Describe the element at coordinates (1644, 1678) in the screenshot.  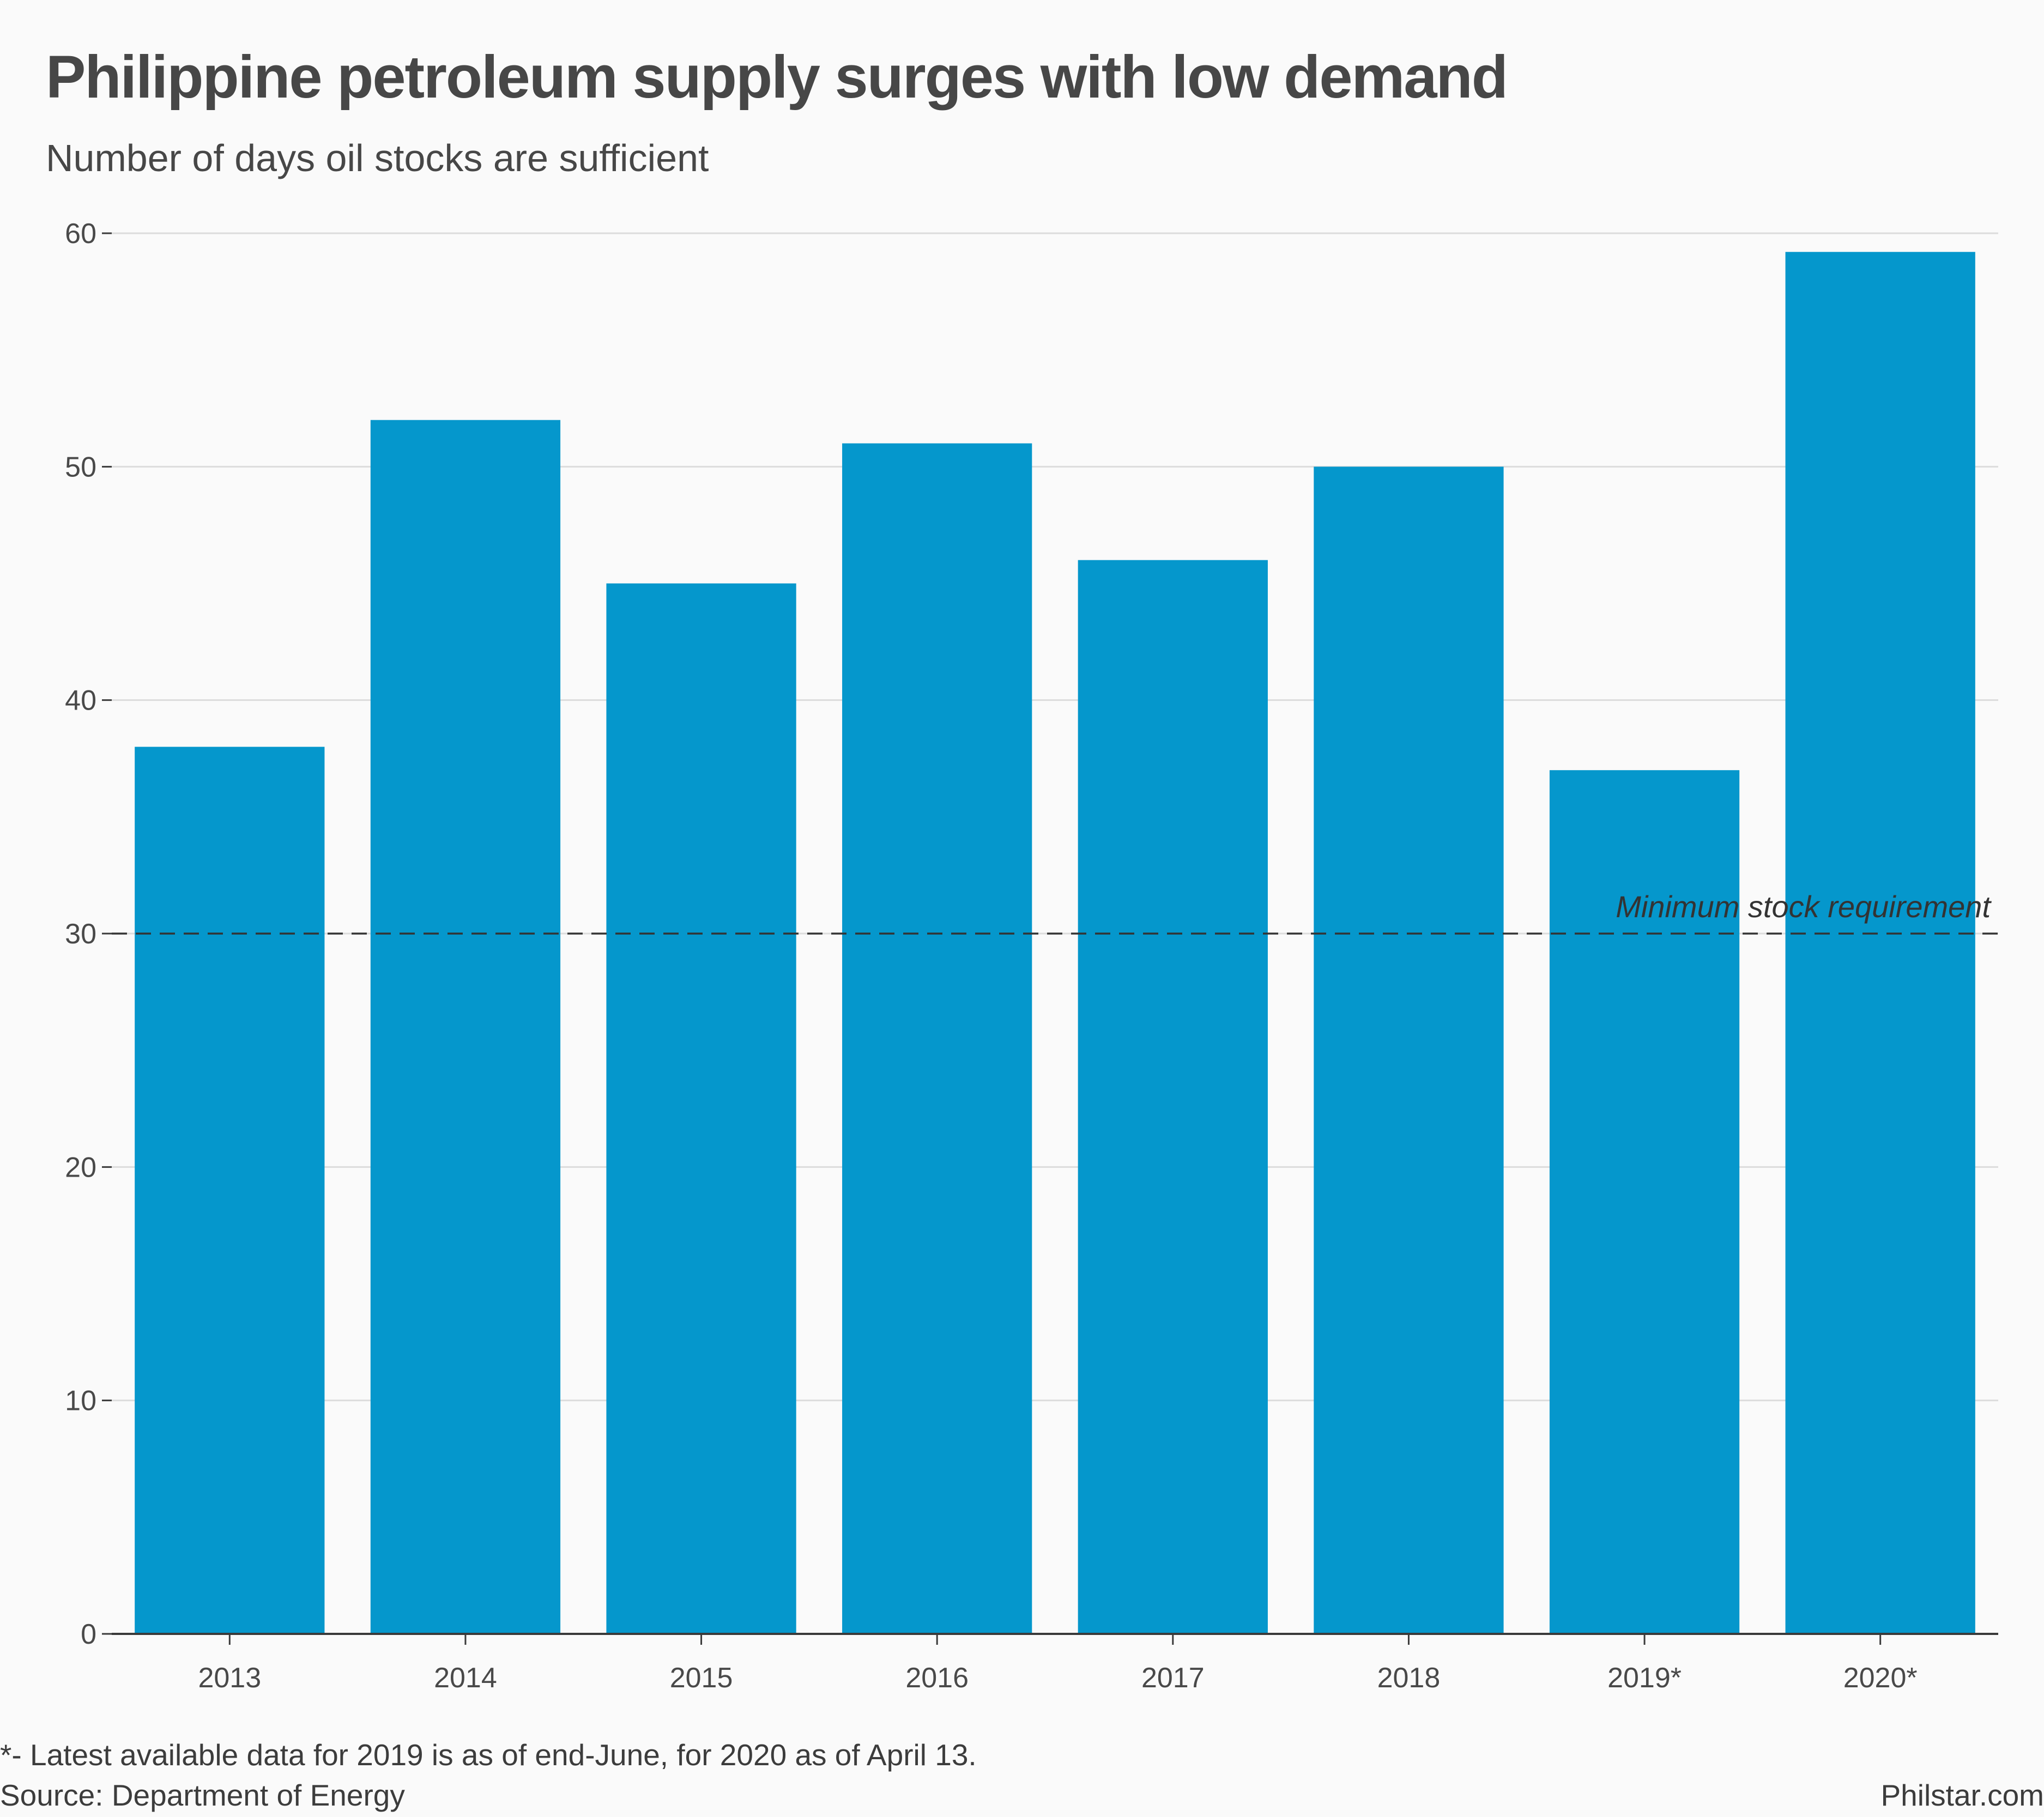
I see `x-tick-label: 2019*` at that location.